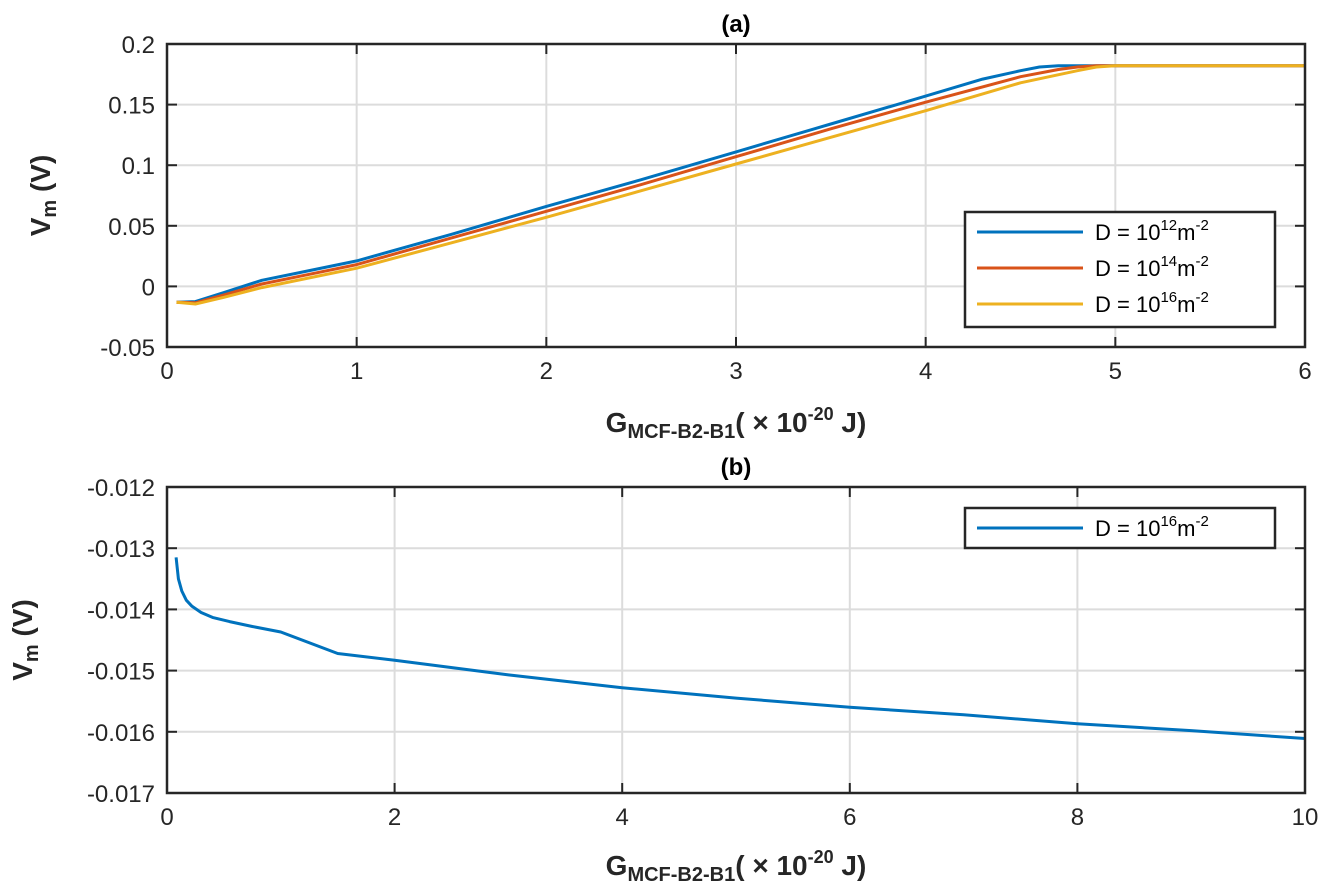  Describe the element at coordinates (1305, 817) in the screenshot. I see `x-tick-label: 10` at that location.